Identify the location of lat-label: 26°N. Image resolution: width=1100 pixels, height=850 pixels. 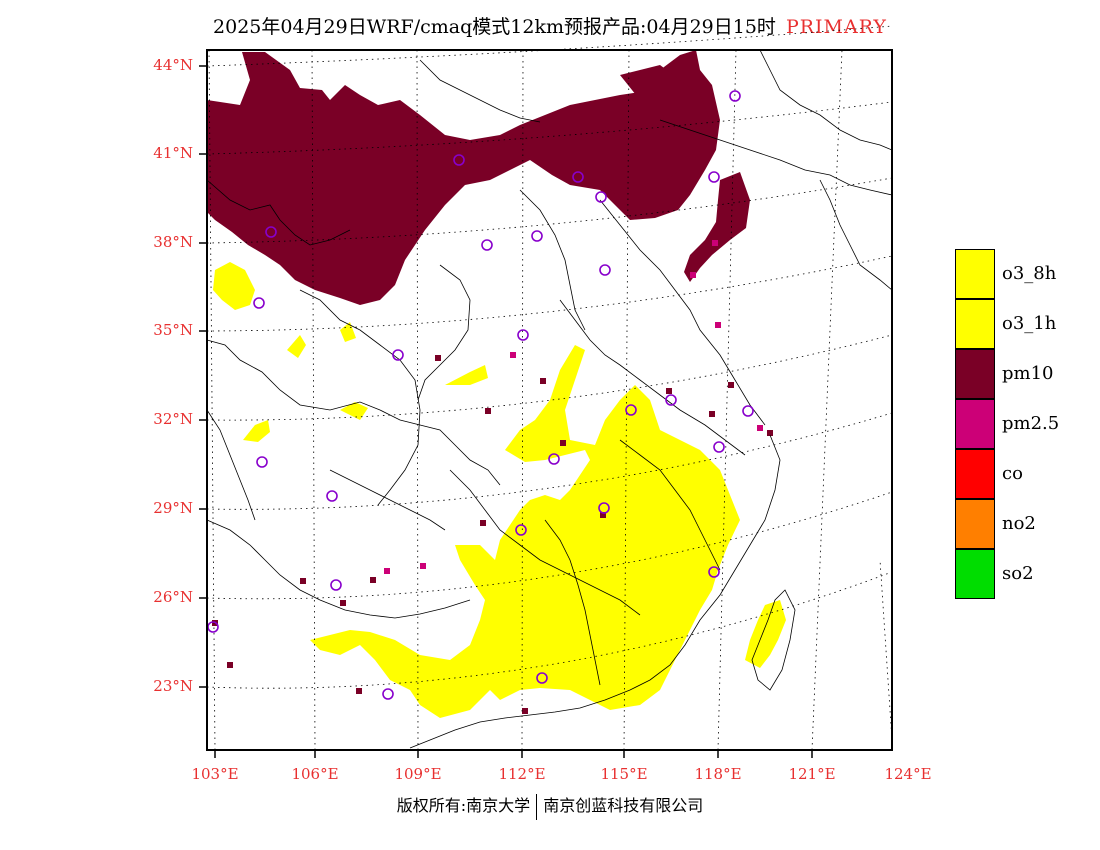
(173, 597).